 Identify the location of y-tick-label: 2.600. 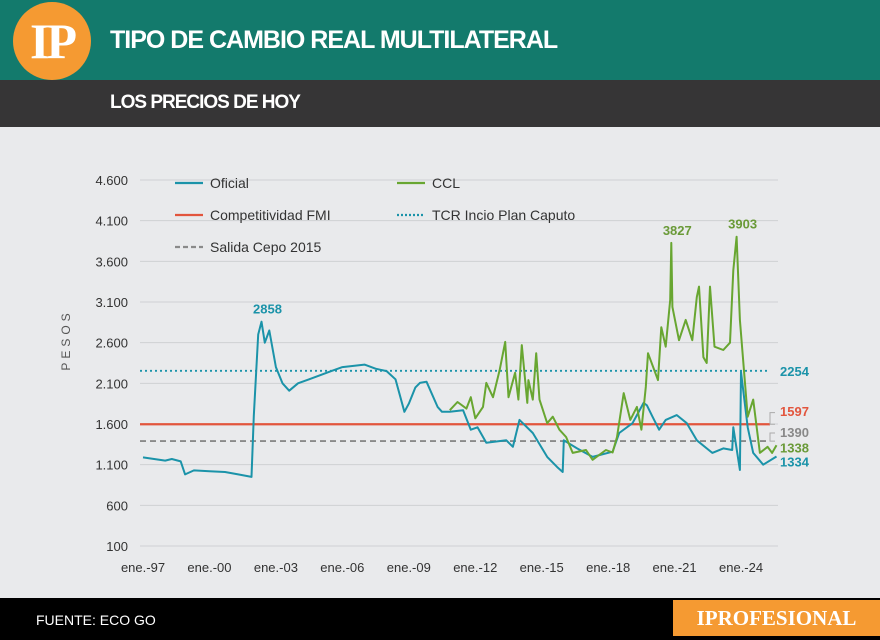
(111, 343).